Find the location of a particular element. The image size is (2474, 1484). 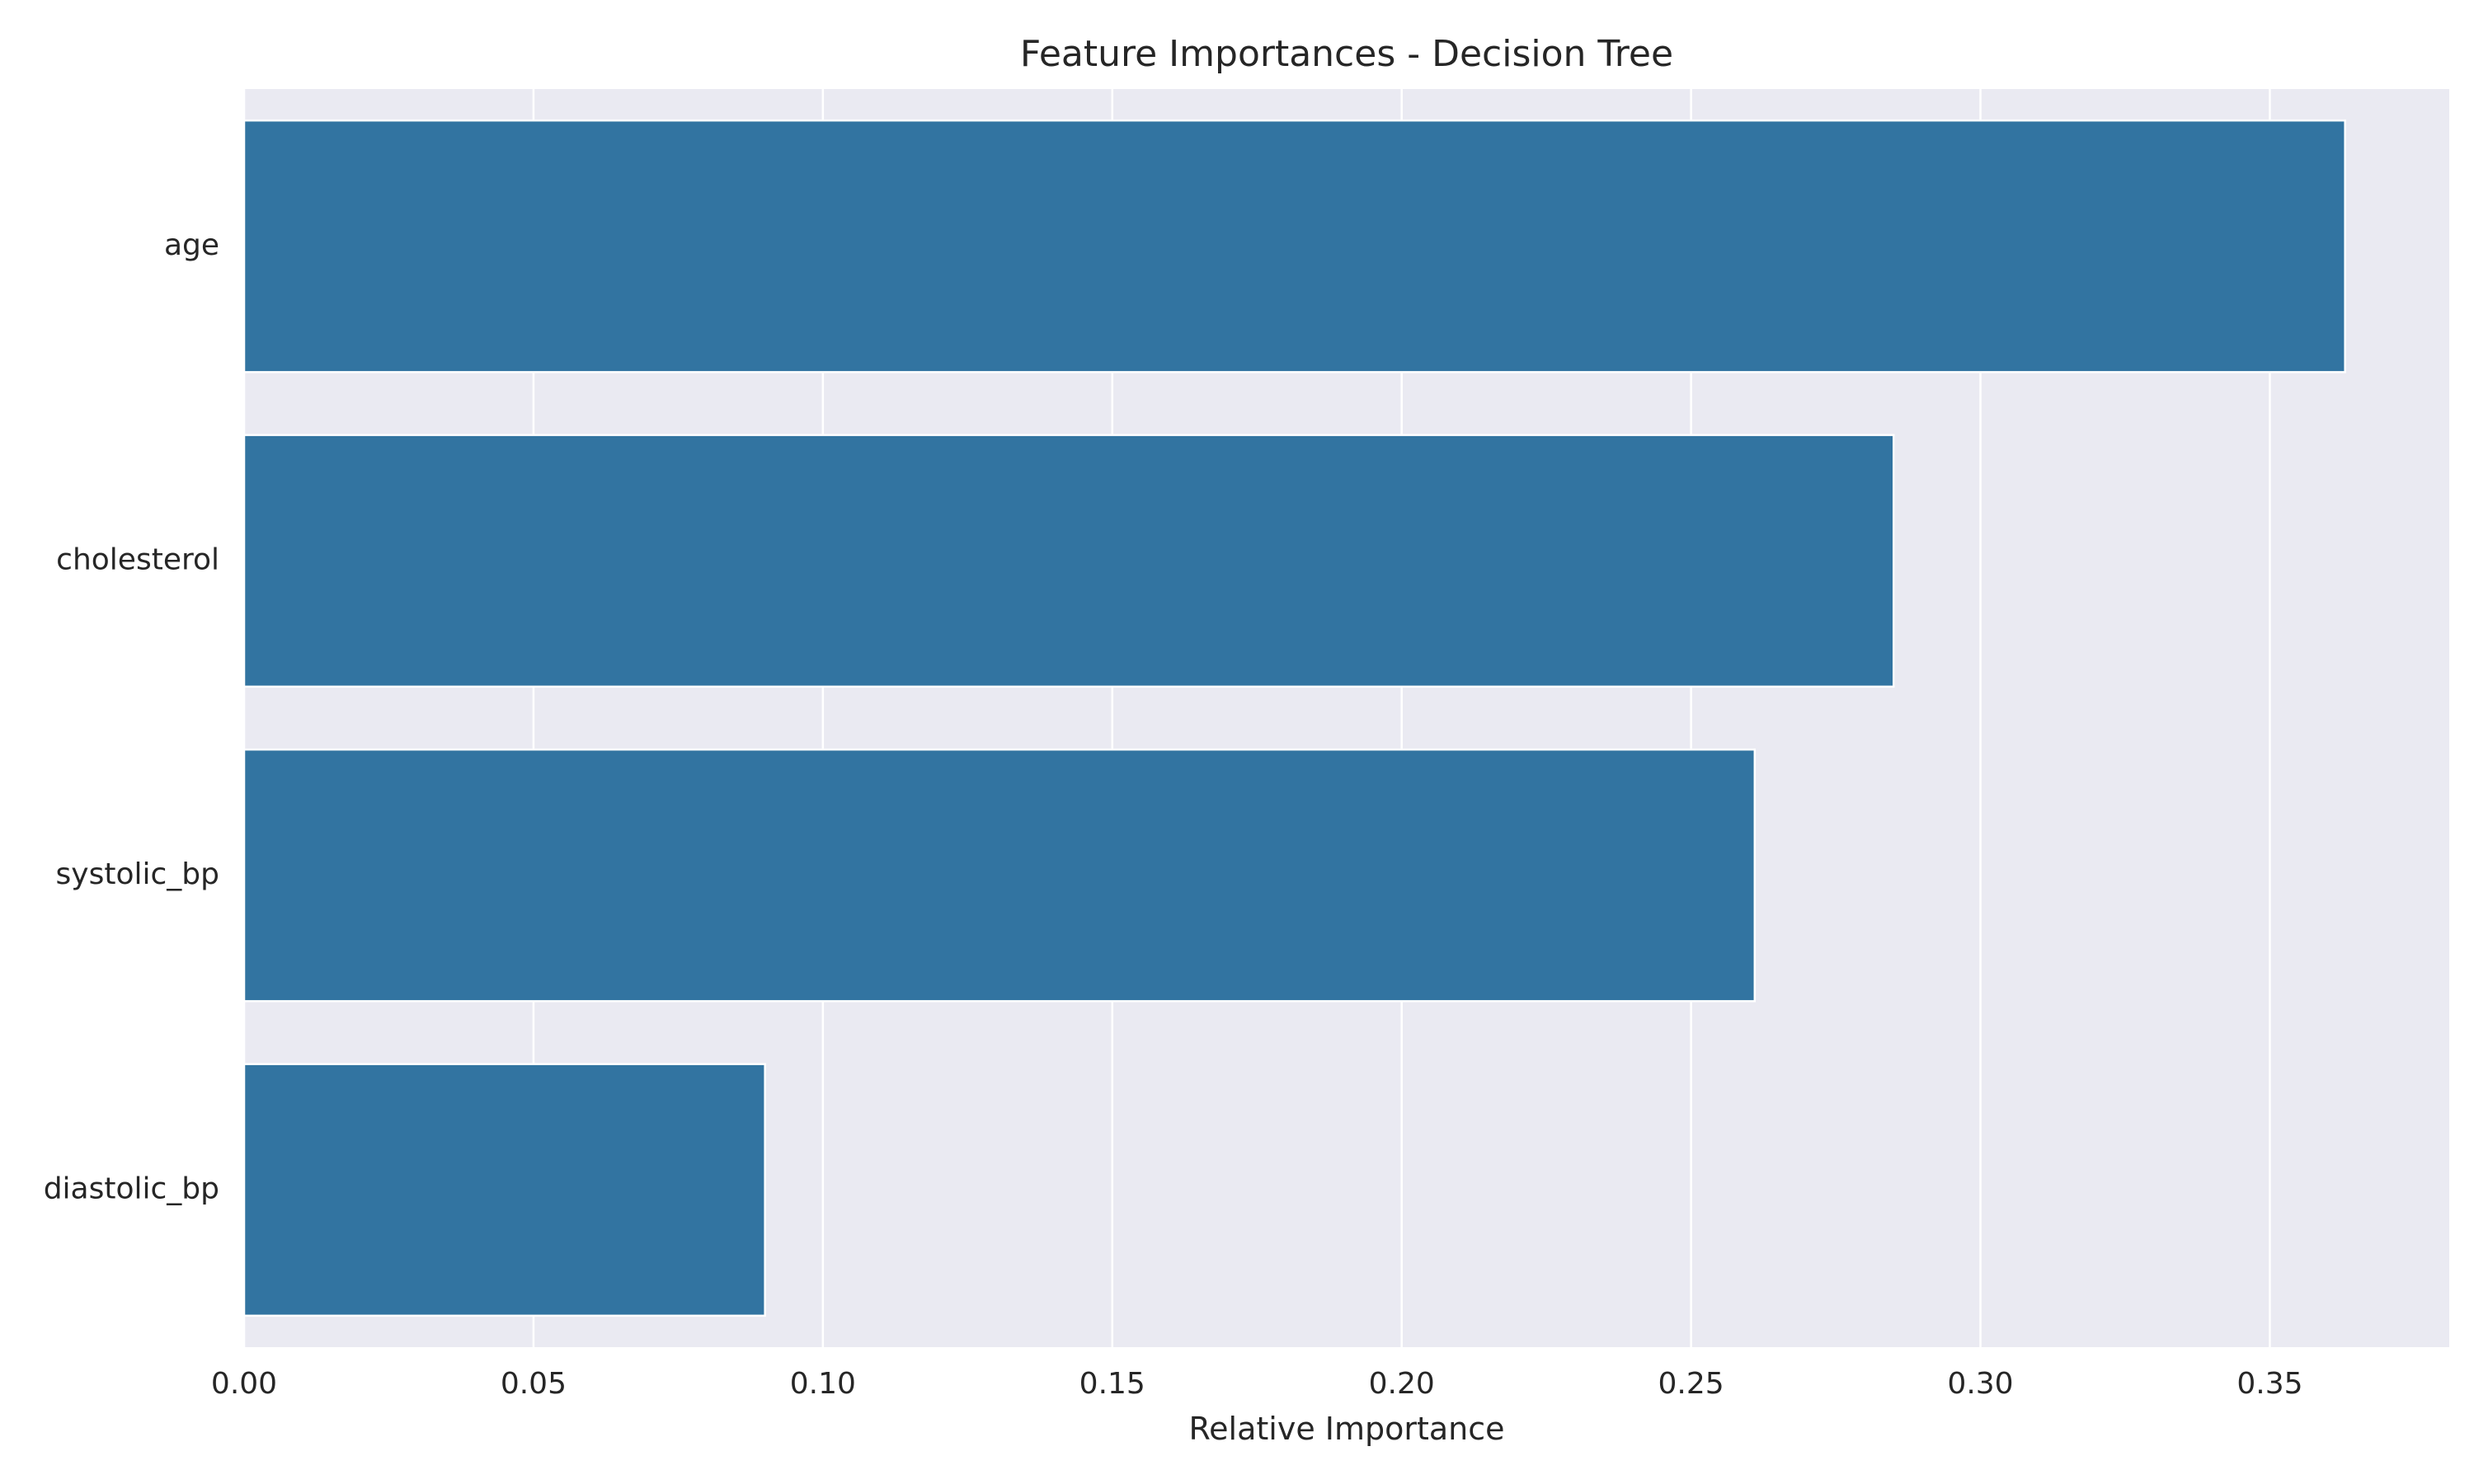

y-tick-label: age is located at coordinates (191, 245).